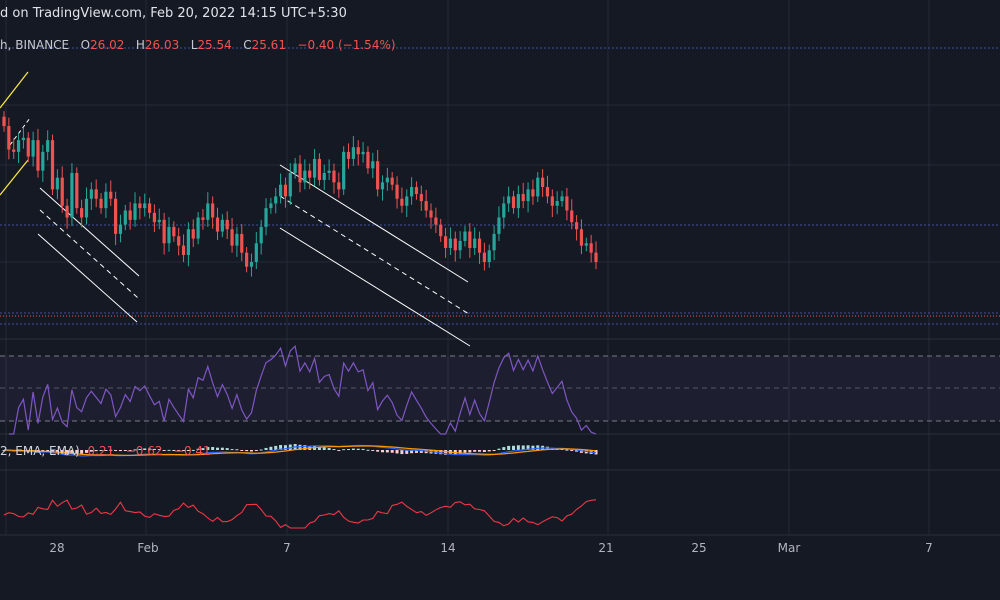 This screenshot has height=600, width=1000. I want to click on signal-line, so click(300, 450).